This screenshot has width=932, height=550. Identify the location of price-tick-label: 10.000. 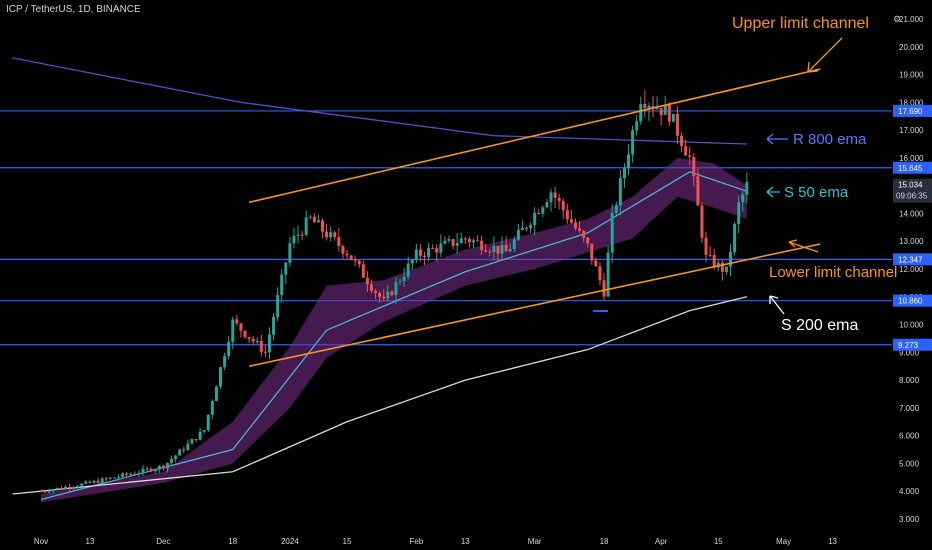
(911, 325).